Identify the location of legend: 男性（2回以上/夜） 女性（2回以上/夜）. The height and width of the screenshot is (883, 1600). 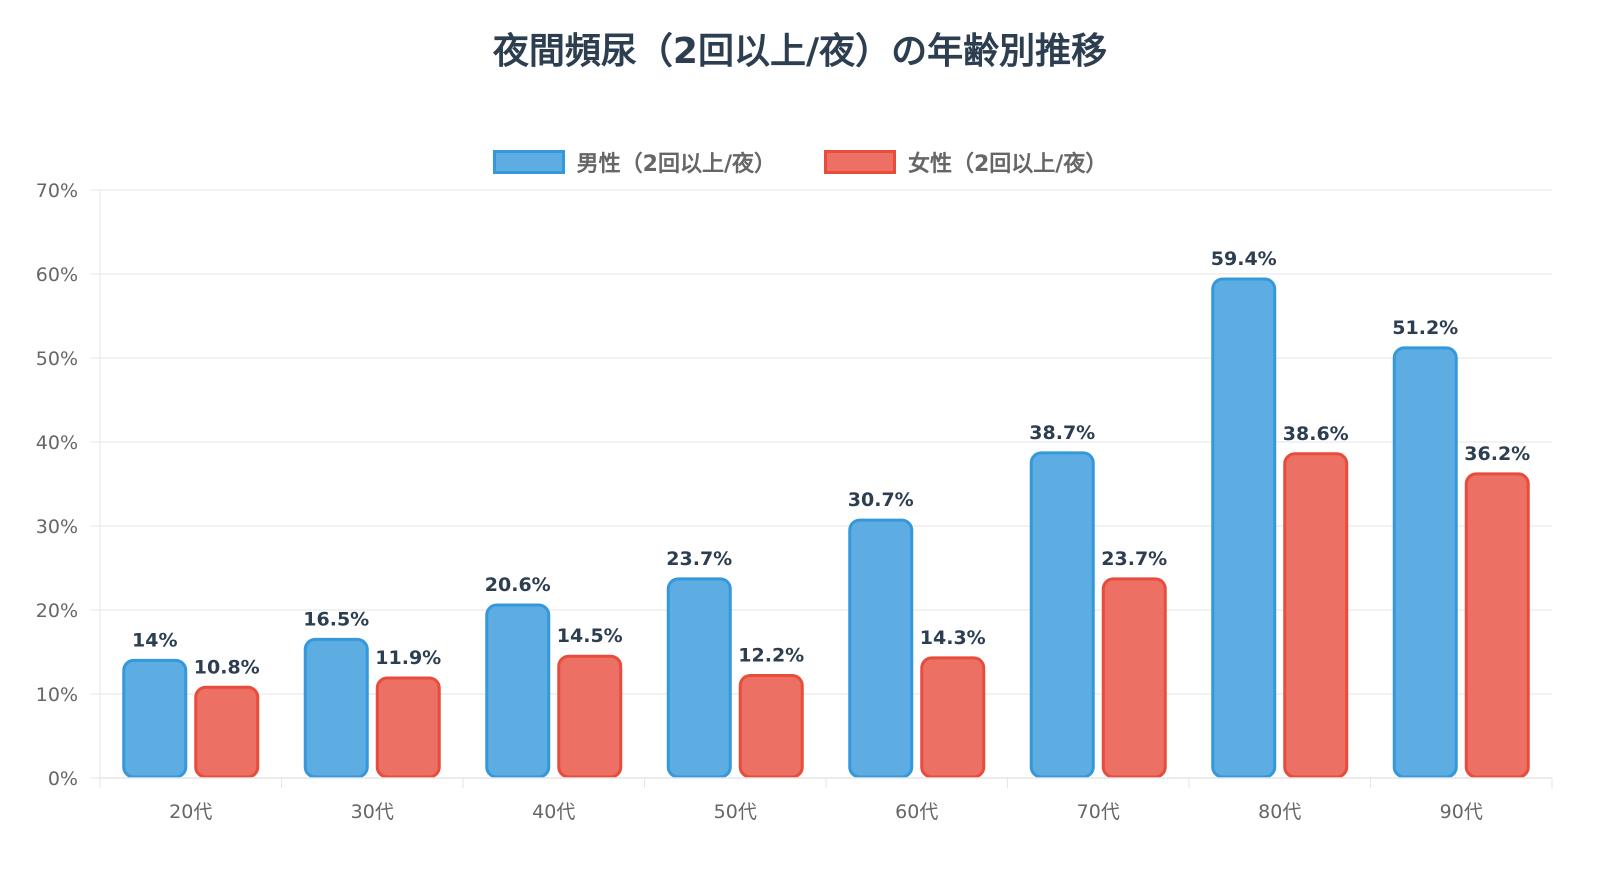
(800, 162).